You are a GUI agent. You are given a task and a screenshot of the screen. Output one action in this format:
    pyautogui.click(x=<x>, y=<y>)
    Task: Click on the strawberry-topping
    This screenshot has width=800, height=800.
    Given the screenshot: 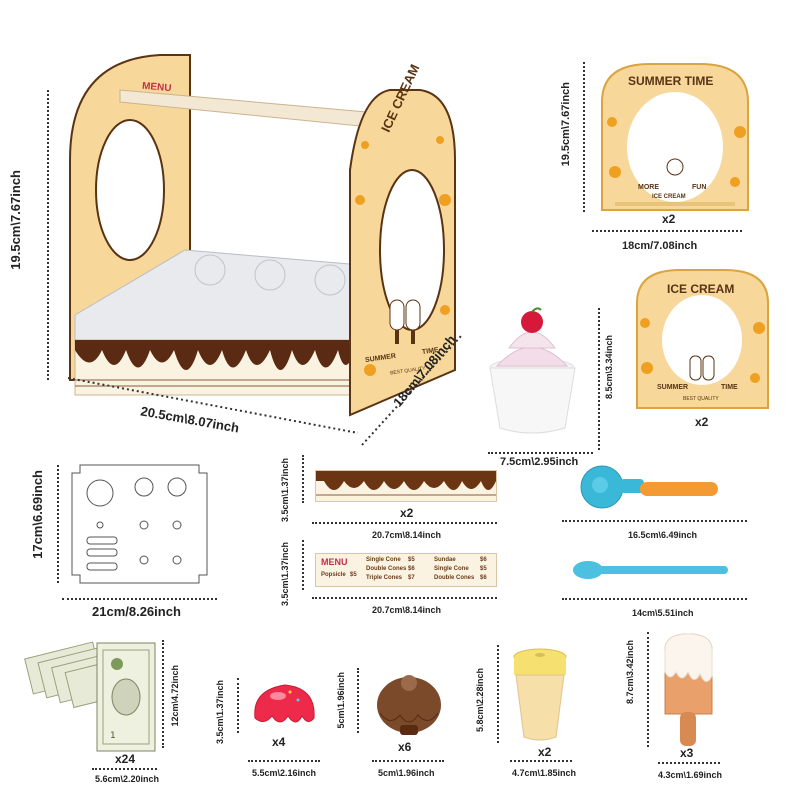 What is the action you would take?
    pyautogui.click(x=284, y=703)
    